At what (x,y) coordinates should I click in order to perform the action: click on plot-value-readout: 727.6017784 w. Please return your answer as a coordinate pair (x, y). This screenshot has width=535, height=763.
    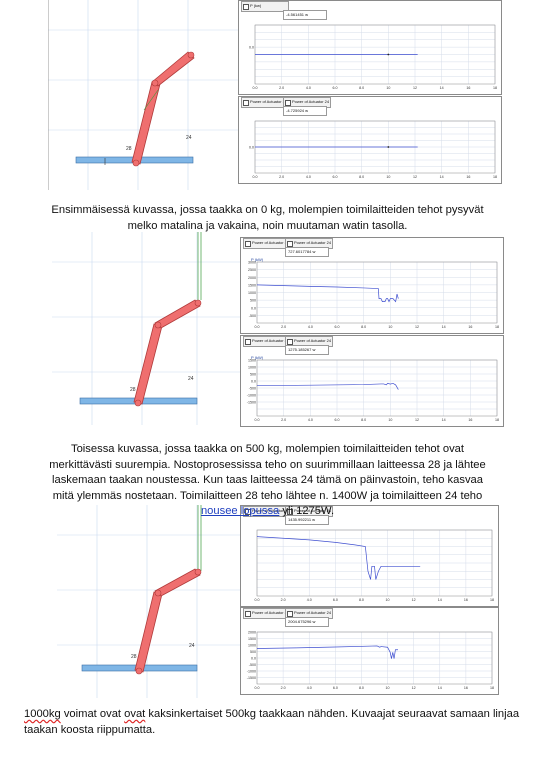
    Looking at the image, I should click on (307, 252).